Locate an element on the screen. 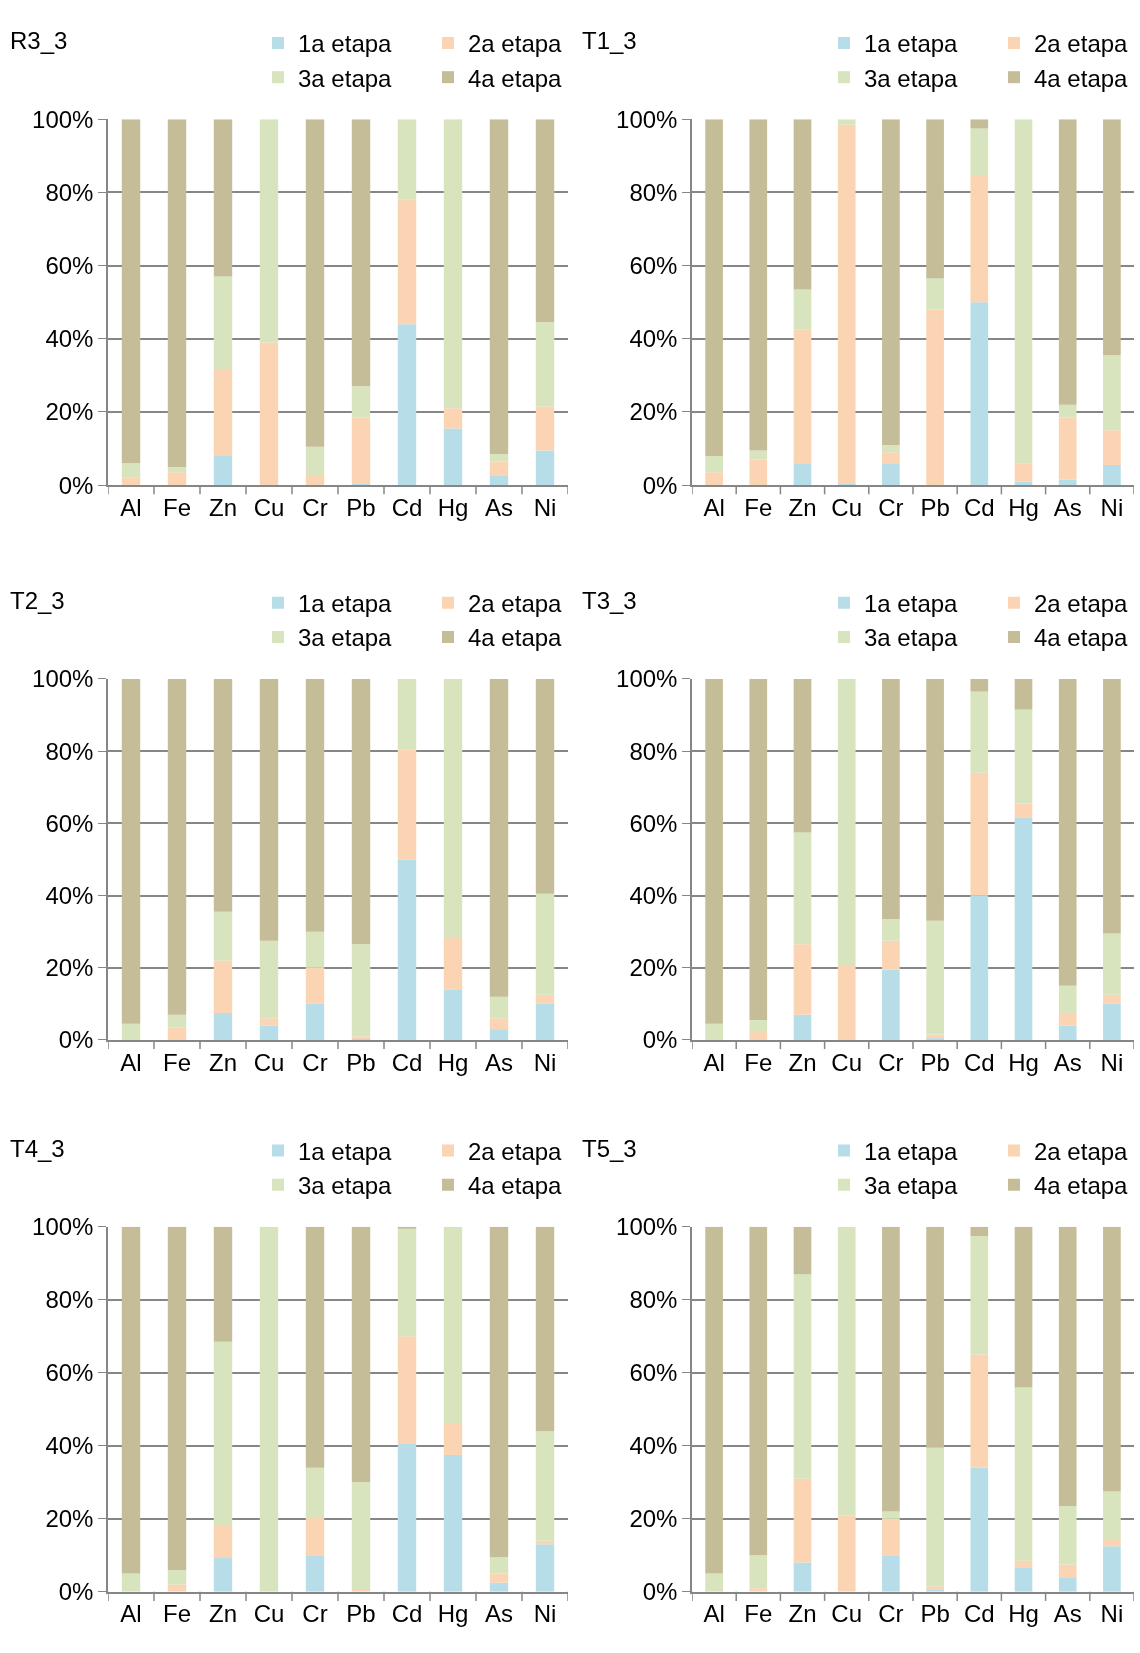 The image size is (1140, 1653). chart-title: T2_3 is located at coordinates (37, 600).